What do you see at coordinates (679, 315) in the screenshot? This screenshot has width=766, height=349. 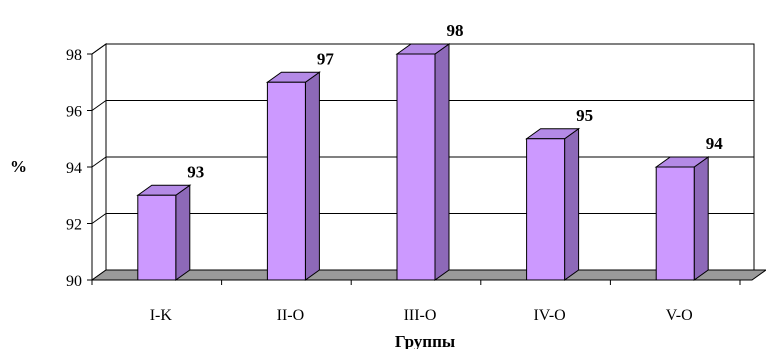 I see `x-tick-label: V-O` at bounding box center [679, 315].